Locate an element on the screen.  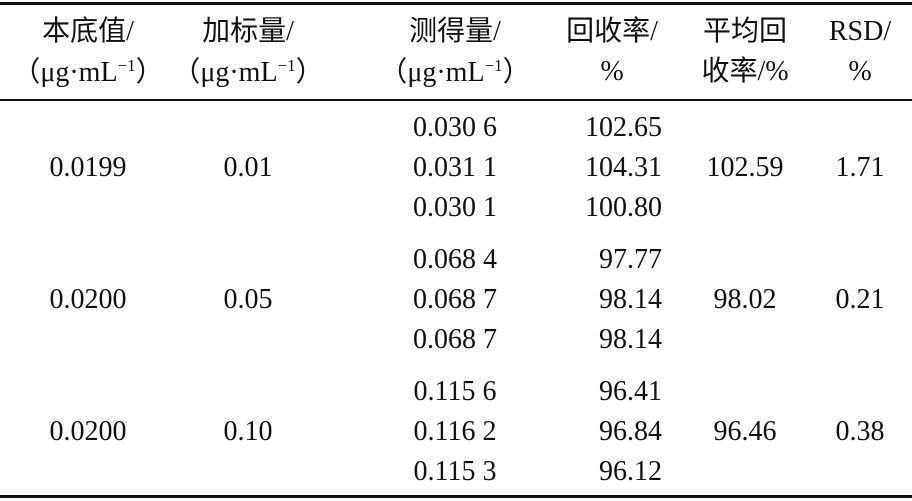
header-cell: RSD/ is located at coordinates (860, 31).